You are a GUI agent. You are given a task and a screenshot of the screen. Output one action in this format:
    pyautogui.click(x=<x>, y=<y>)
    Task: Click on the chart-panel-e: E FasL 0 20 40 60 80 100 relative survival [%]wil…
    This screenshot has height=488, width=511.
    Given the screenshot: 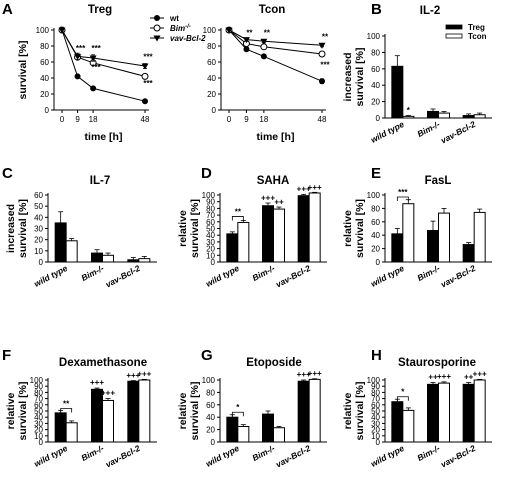 What is the action you would take?
    pyautogui.click(x=417, y=227)
    